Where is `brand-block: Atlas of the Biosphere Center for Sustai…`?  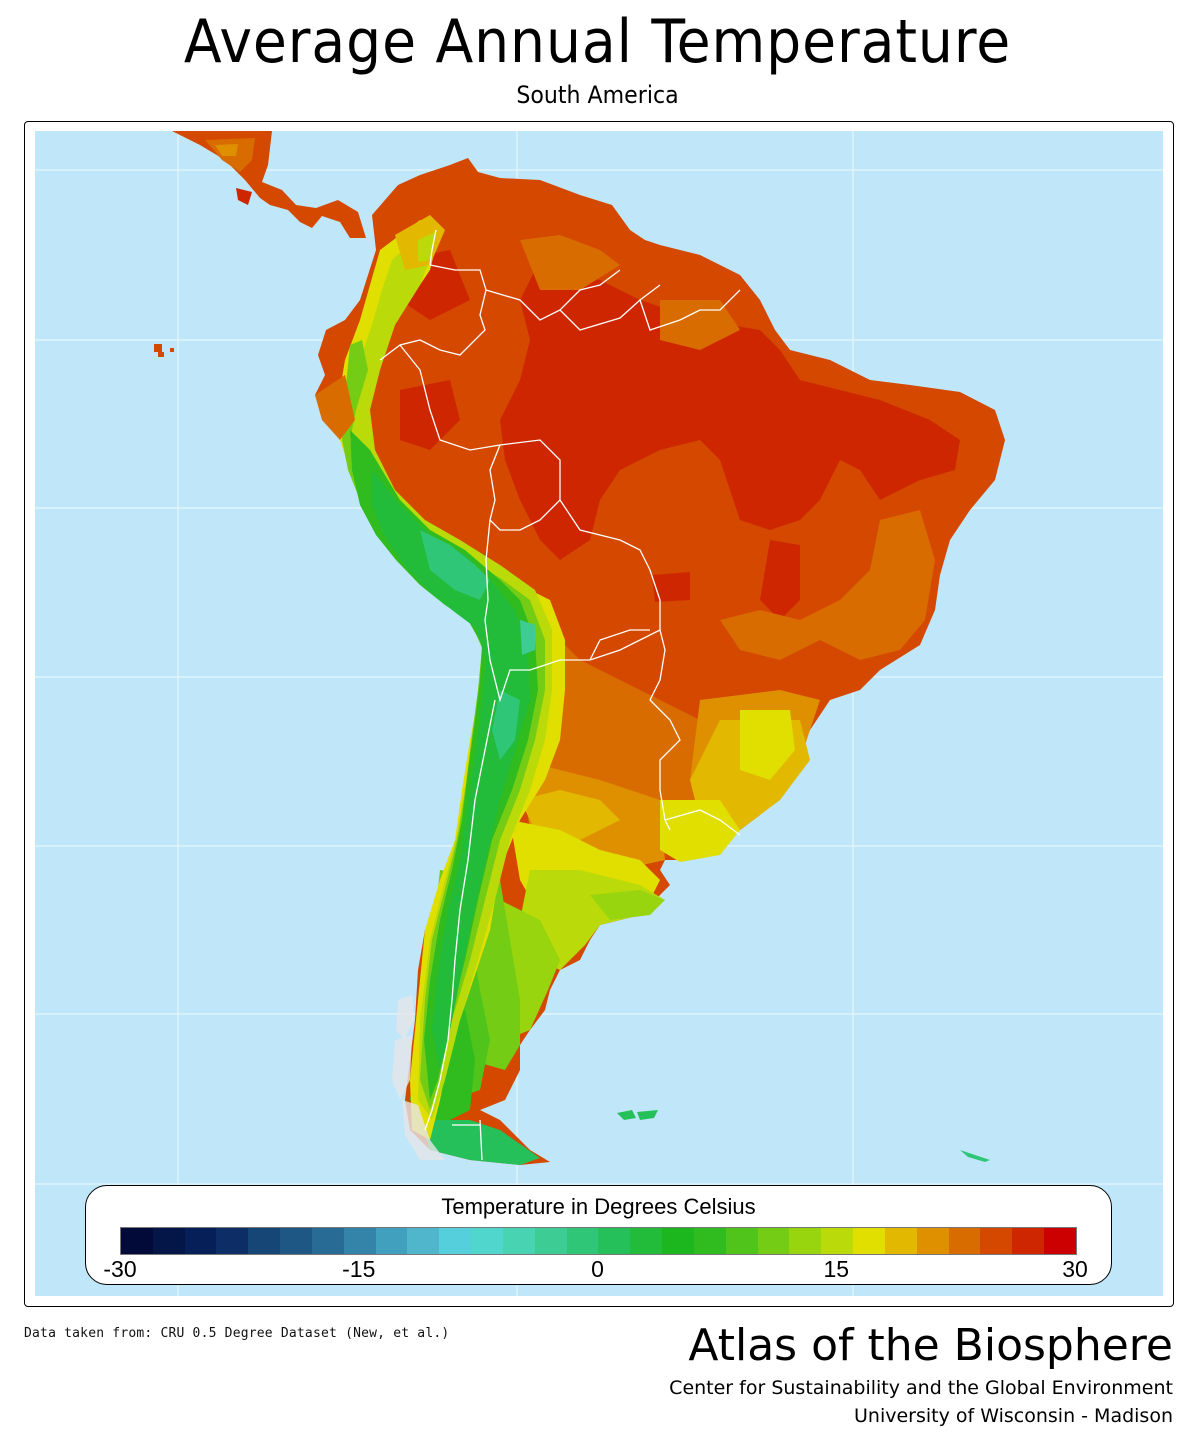
brand-block: Atlas of the Biosphere Center for Sustai… is located at coordinates (921, 1374).